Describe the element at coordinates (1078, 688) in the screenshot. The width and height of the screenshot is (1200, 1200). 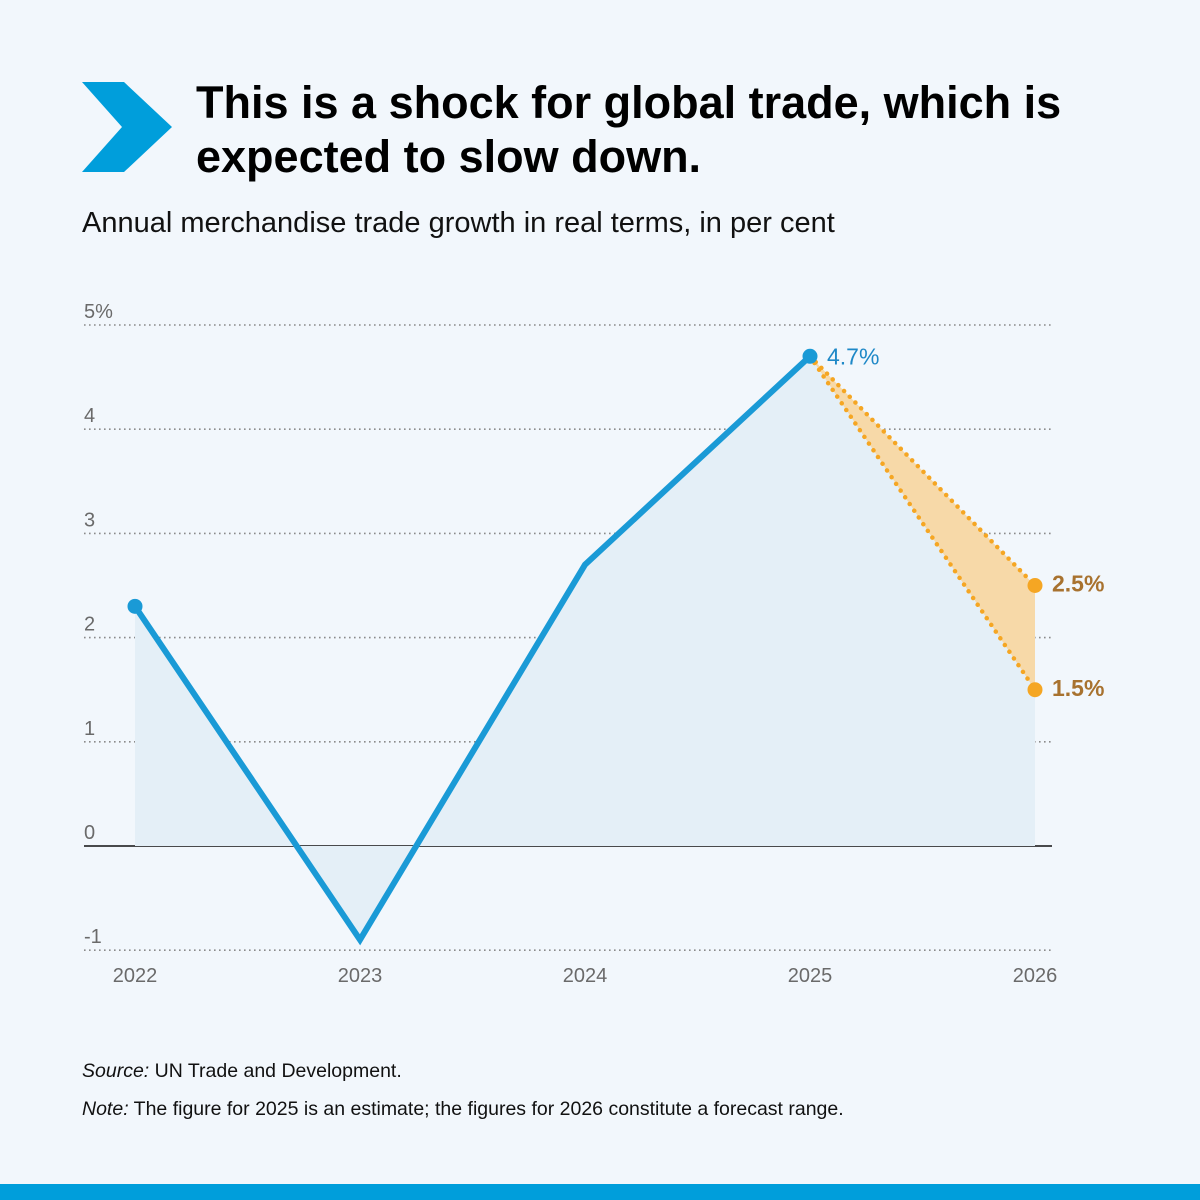
I see `data-label: 1.5%` at that location.